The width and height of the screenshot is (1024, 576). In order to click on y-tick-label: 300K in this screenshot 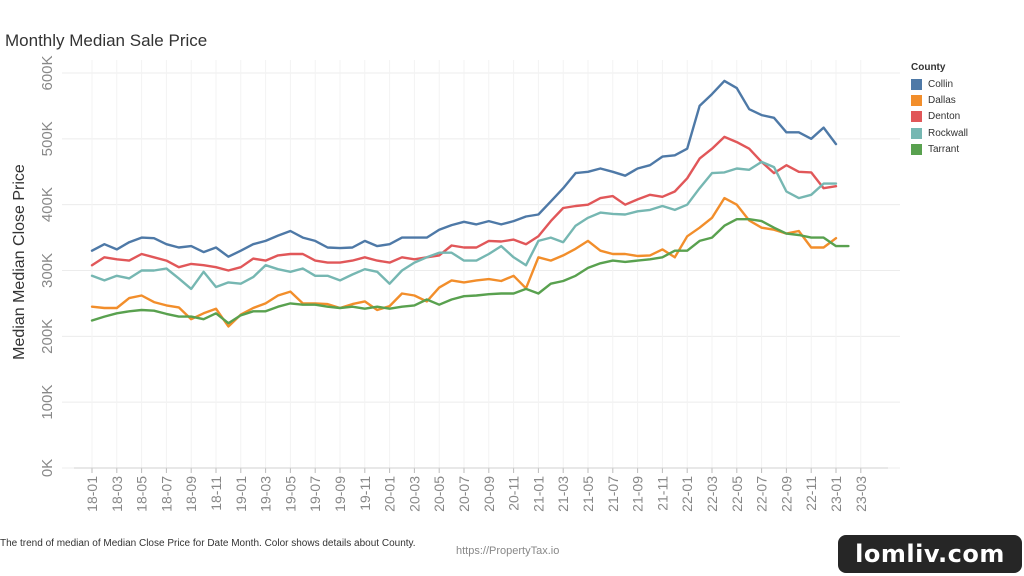, I will do `click(47, 270)`.